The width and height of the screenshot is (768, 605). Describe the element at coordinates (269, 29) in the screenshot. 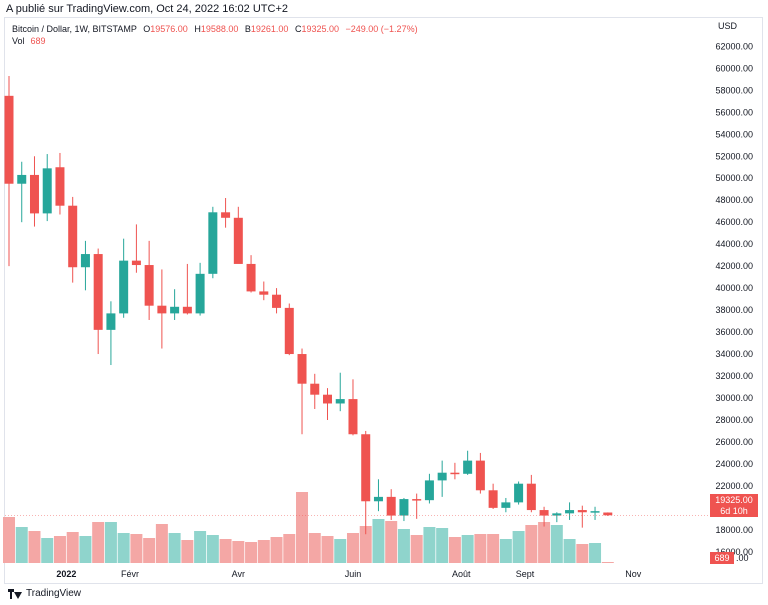

I see `low-value: 19261.00` at that location.